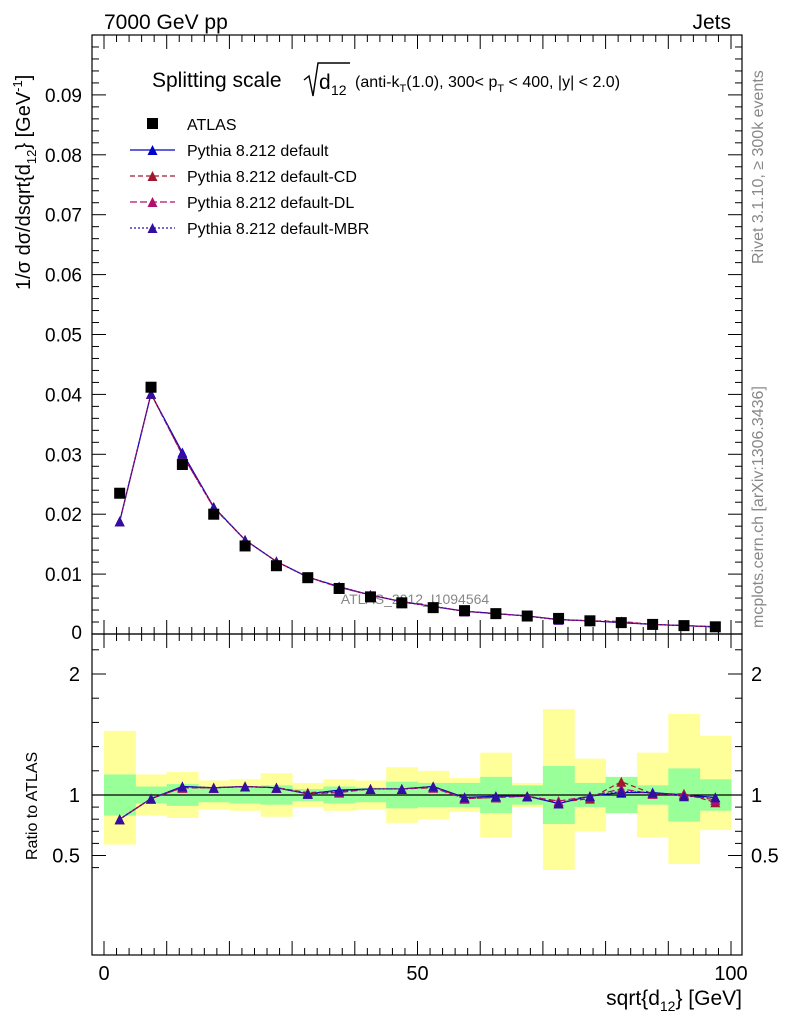 This screenshot has height=1024, width=786. I want to click on ratio-y-tick-label-left: 2, so click(74, 675).